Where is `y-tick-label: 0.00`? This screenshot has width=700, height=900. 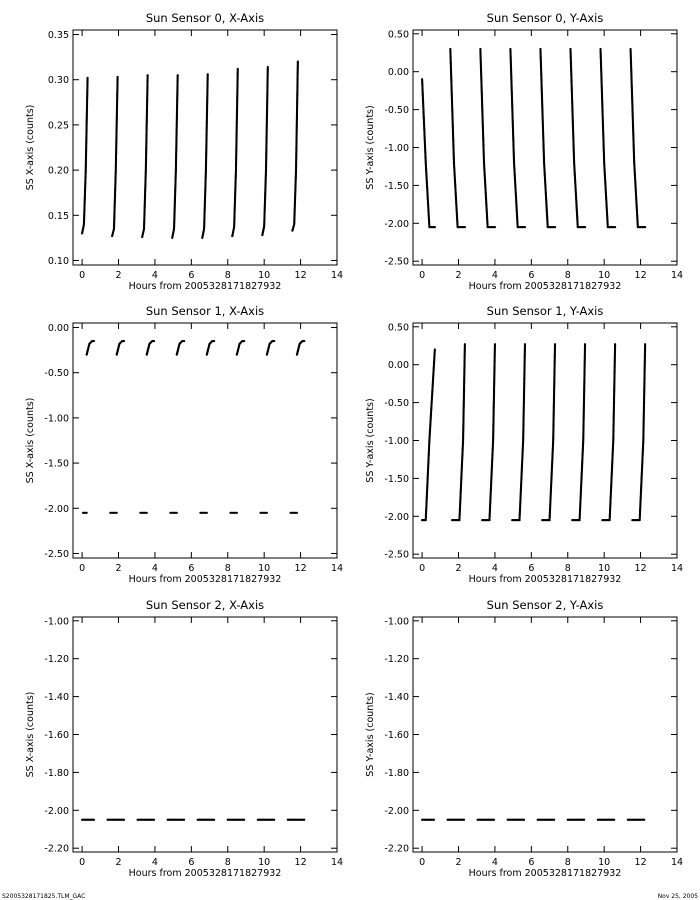 y-tick-label: 0.00 is located at coordinates (398, 72).